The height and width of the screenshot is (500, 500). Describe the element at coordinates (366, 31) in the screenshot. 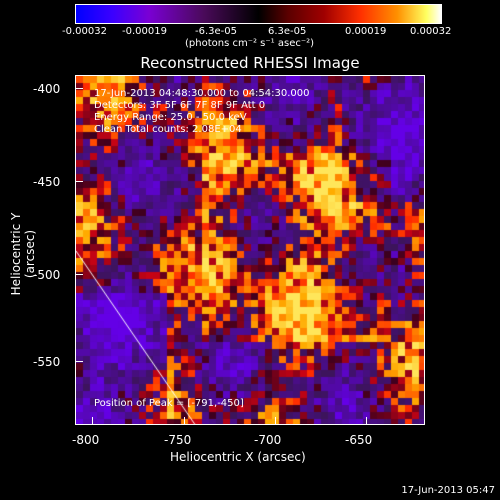

I see `colorbar-tick: 0.00019` at that location.